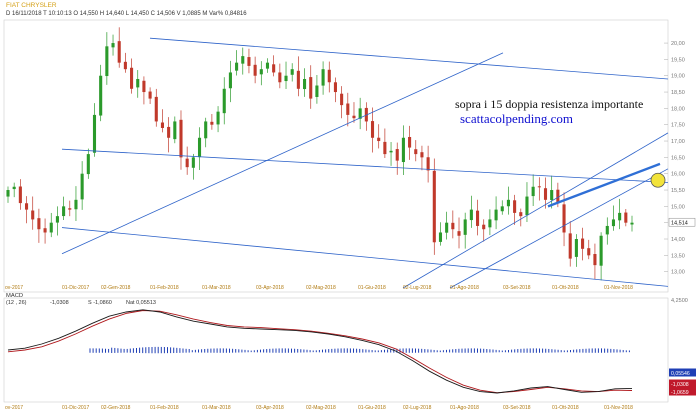  What do you see at coordinates (141, 303) in the screenshot?
I see `macd-readout: Nat 0,05513` at bounding box center [141, 303].